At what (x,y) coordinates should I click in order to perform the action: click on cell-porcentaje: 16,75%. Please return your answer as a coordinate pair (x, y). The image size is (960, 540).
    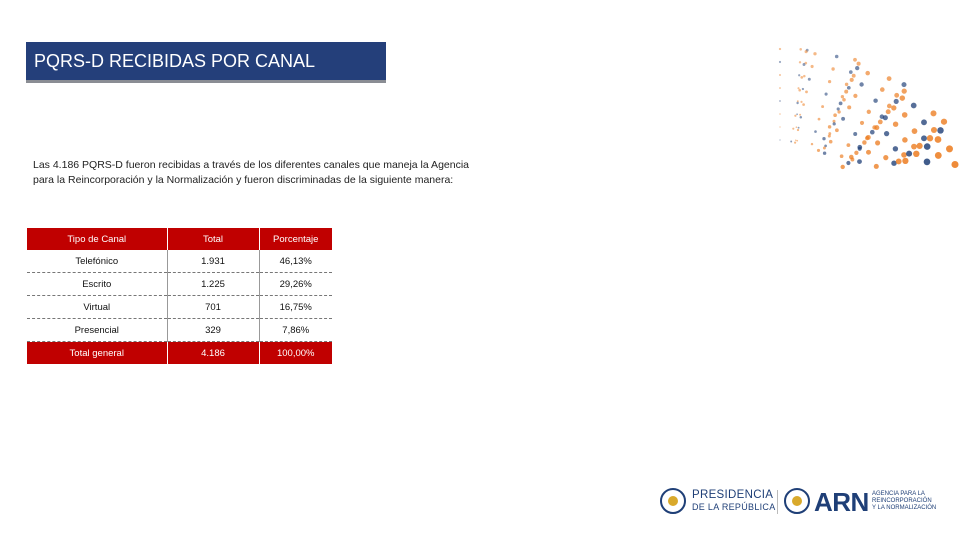
    Looking at the image, I should click on (295, 307).